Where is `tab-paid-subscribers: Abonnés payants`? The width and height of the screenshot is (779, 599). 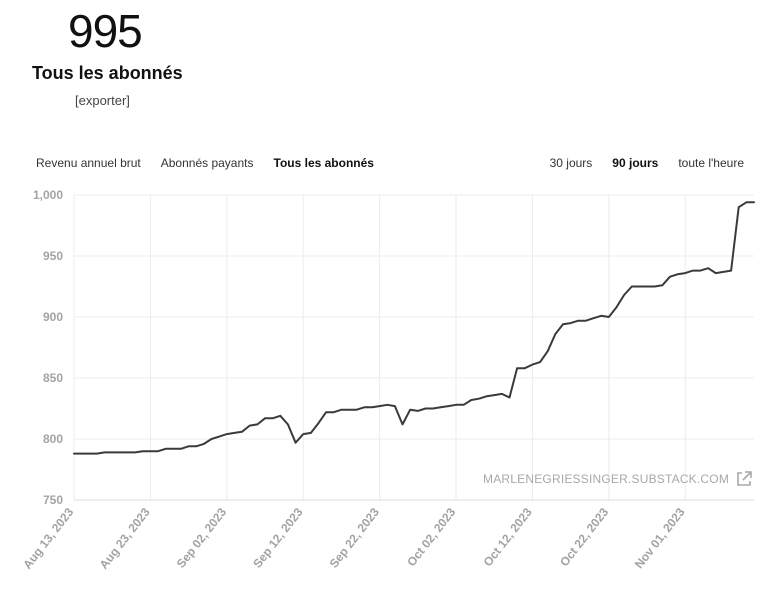 tab-paid-subscribers: Abonnés payants is located at coordinates (207, 163).